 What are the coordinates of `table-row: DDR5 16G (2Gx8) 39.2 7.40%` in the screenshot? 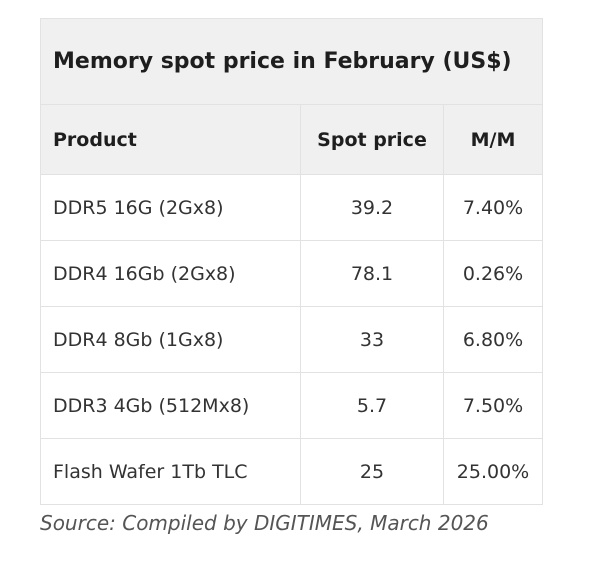 It's located at (291, 207).